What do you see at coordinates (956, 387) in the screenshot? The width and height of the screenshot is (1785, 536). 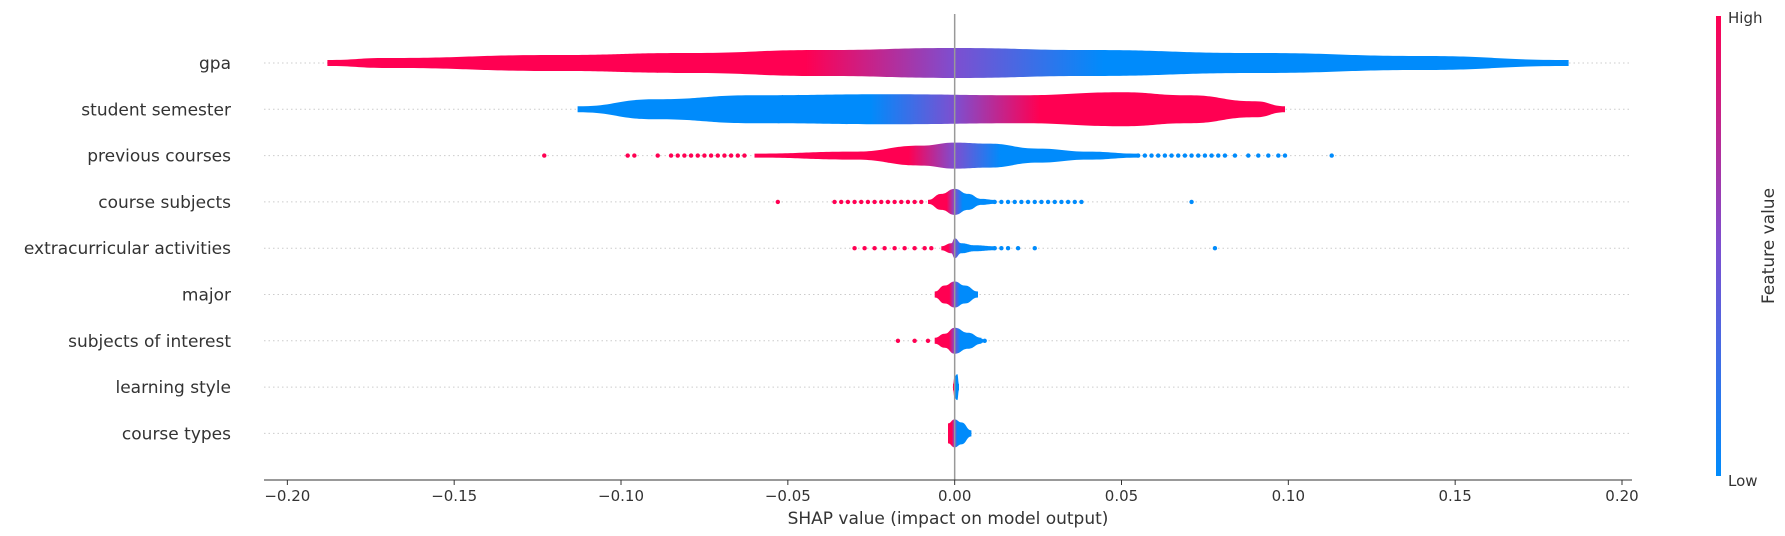 I see `violin-learning-style` at bounding box center [956, 387].